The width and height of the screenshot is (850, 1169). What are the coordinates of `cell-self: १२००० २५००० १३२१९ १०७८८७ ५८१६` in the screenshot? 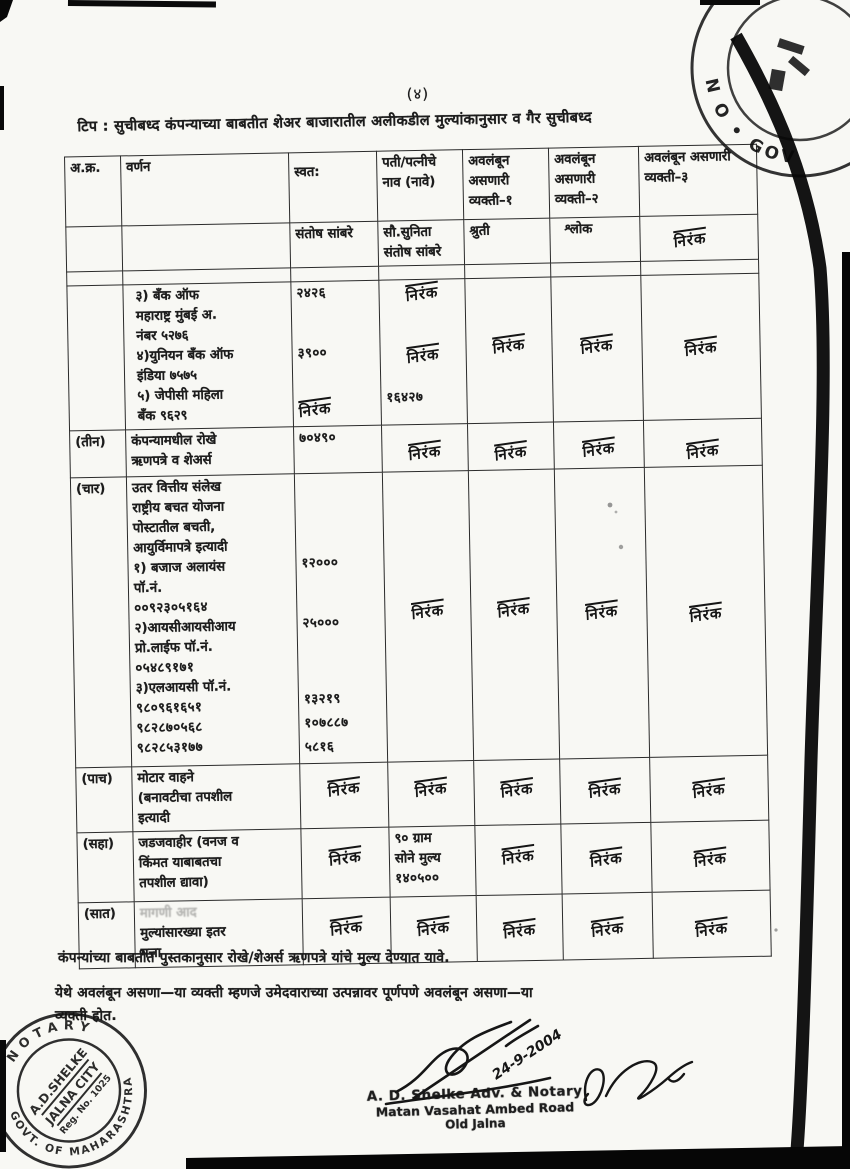 It's located at (341, 618).